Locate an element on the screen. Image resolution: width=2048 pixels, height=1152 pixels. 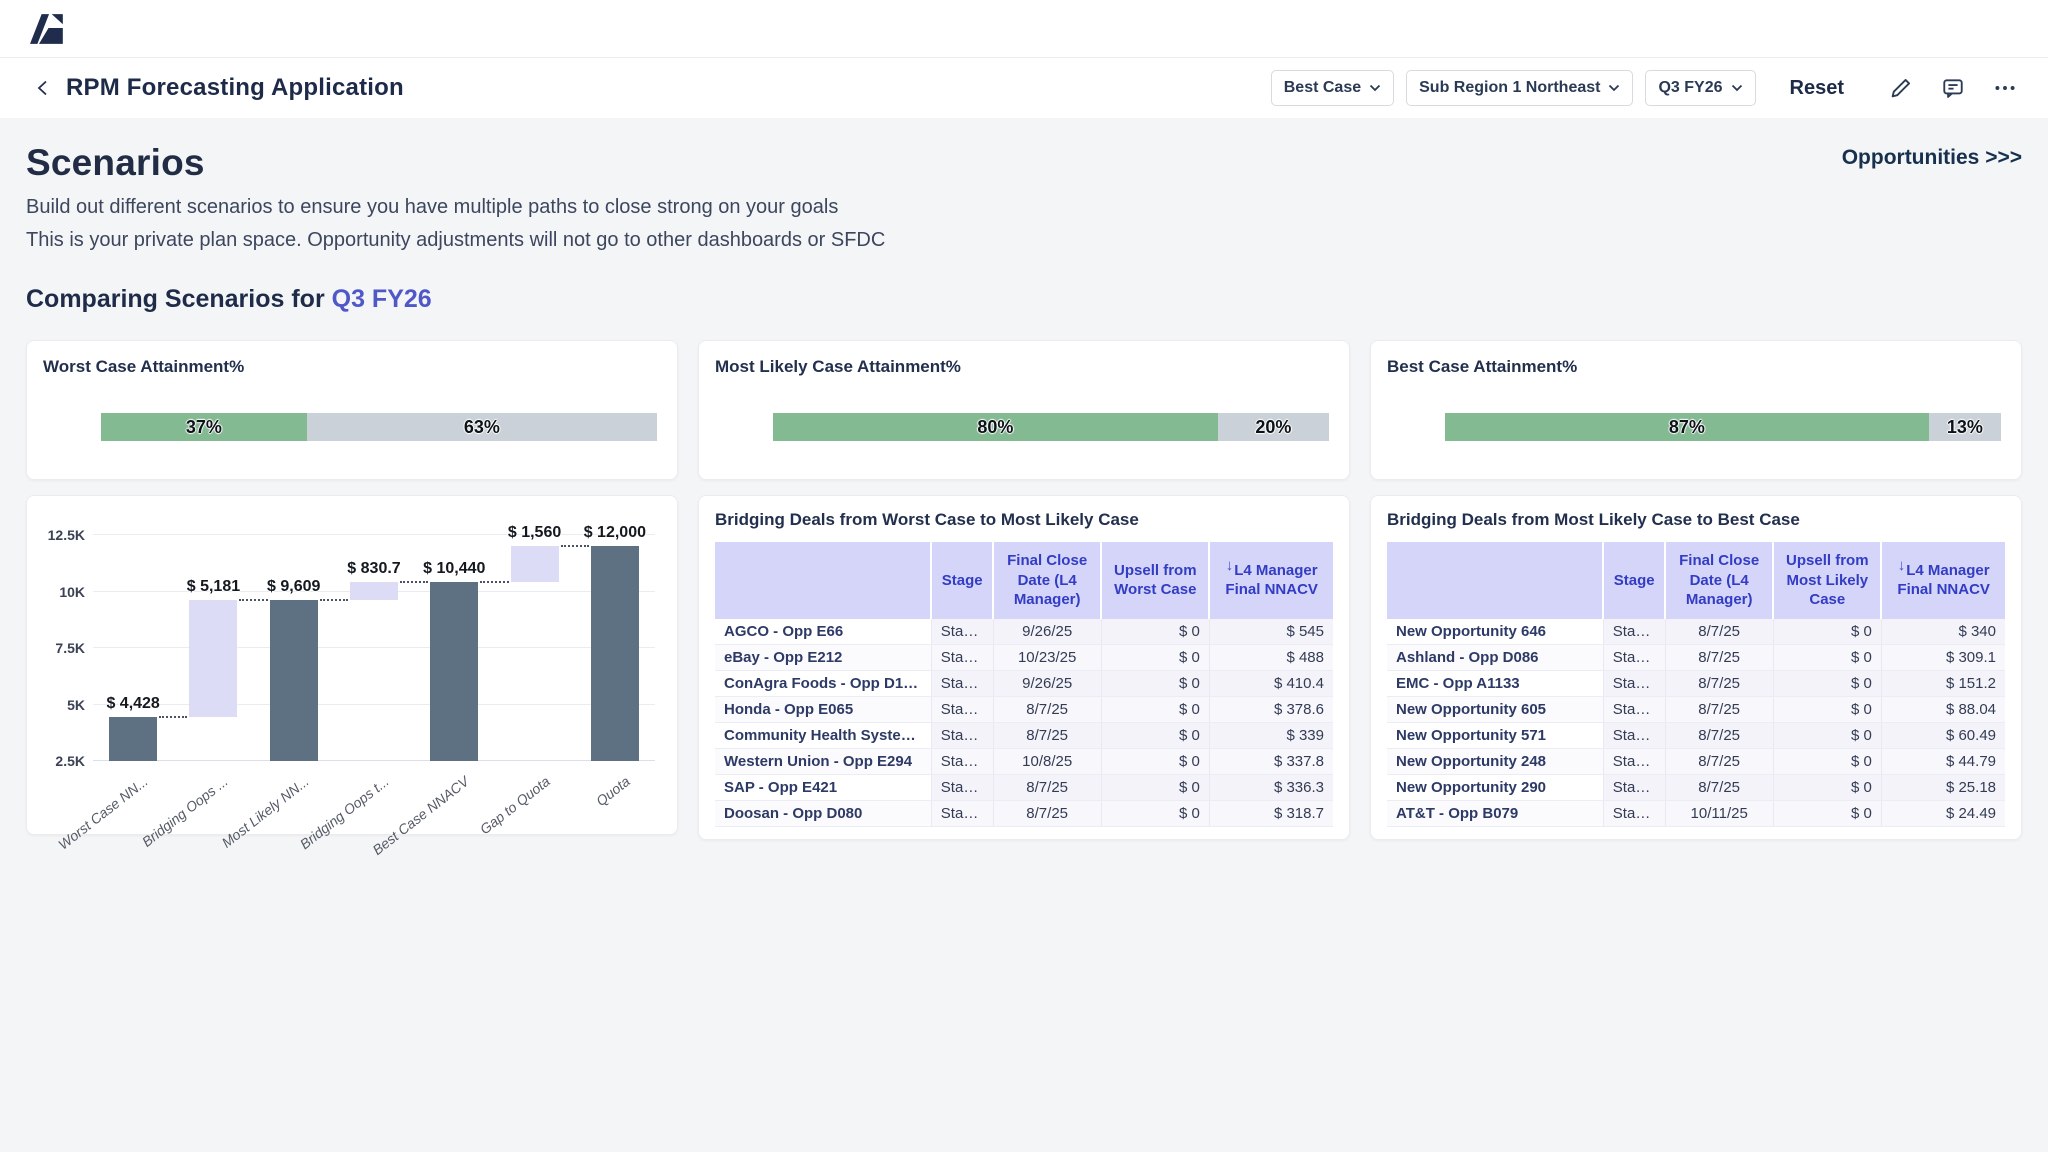
deal-name-cell: AT&T - Opp B079 is located at coordinates (1495, 813).